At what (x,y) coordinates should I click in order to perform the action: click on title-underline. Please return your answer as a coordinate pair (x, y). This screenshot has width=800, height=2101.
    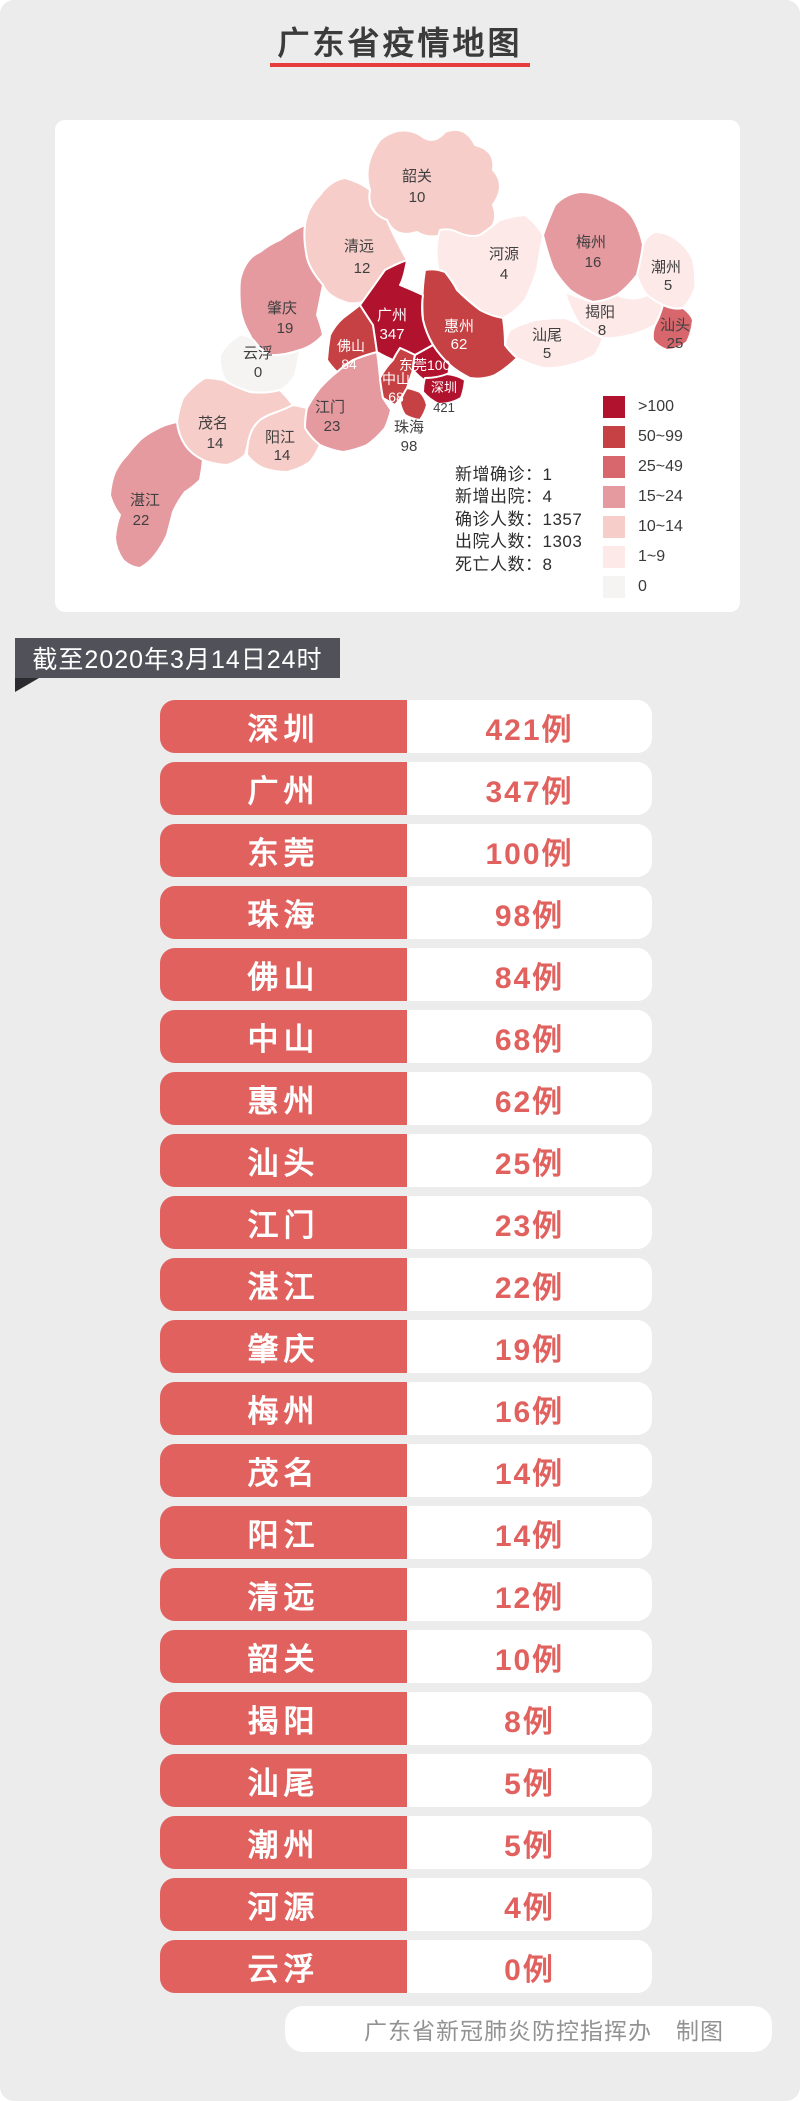
    Looking at the image, I should click on (400, 65).